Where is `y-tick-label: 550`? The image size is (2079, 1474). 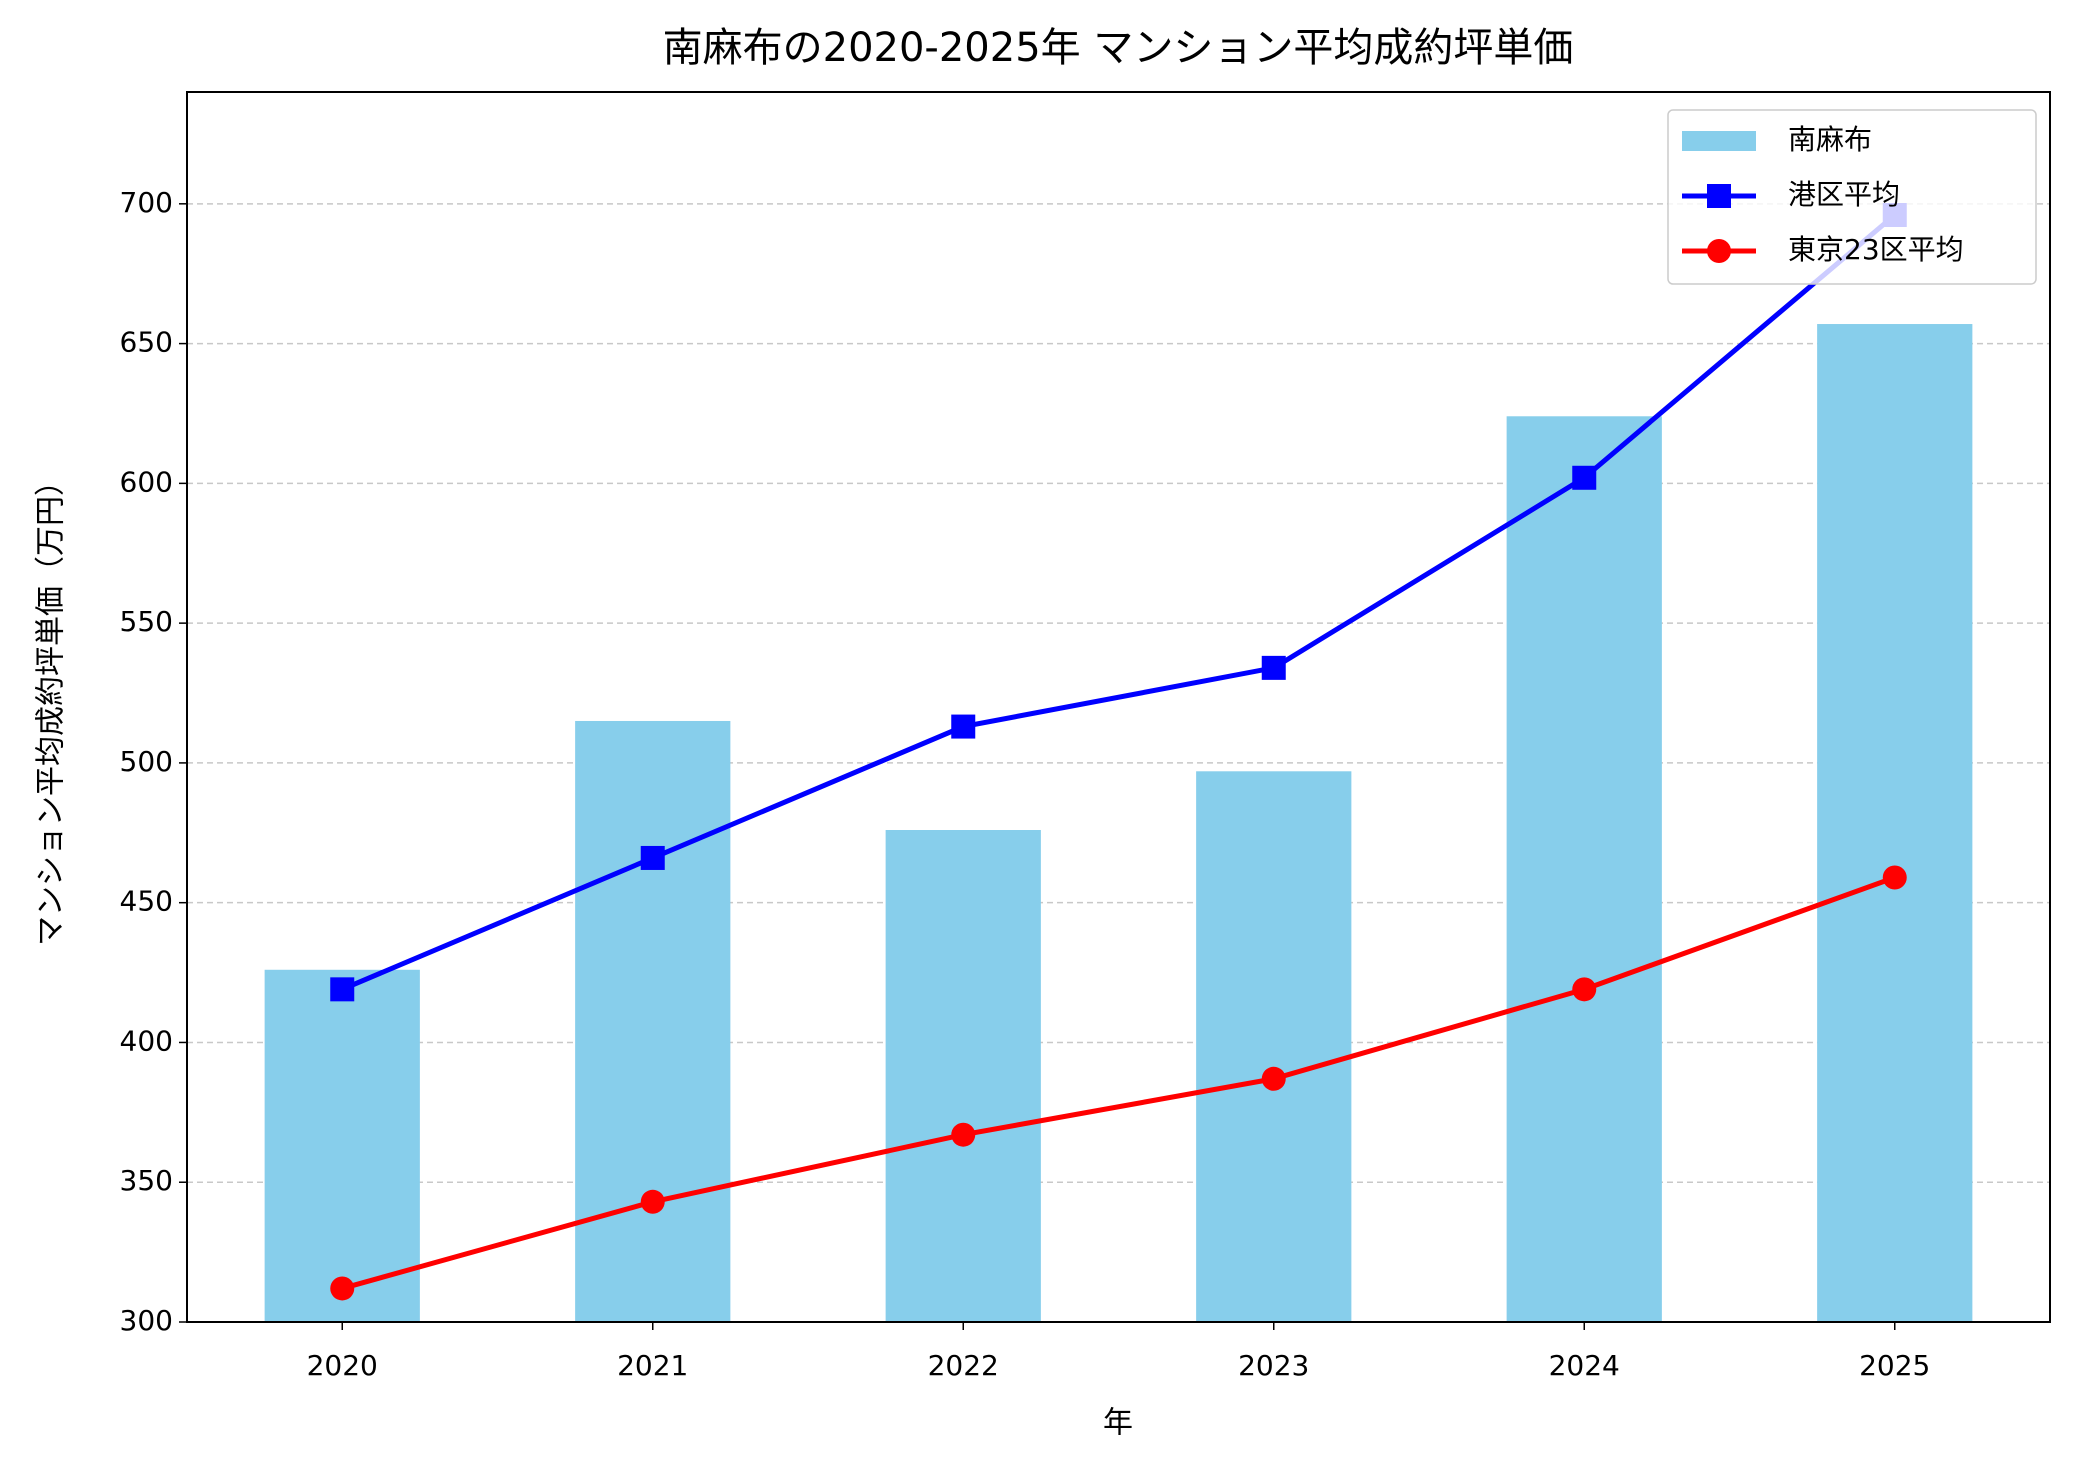 y-tick-label: 550 is located at coordinates (146, 621).